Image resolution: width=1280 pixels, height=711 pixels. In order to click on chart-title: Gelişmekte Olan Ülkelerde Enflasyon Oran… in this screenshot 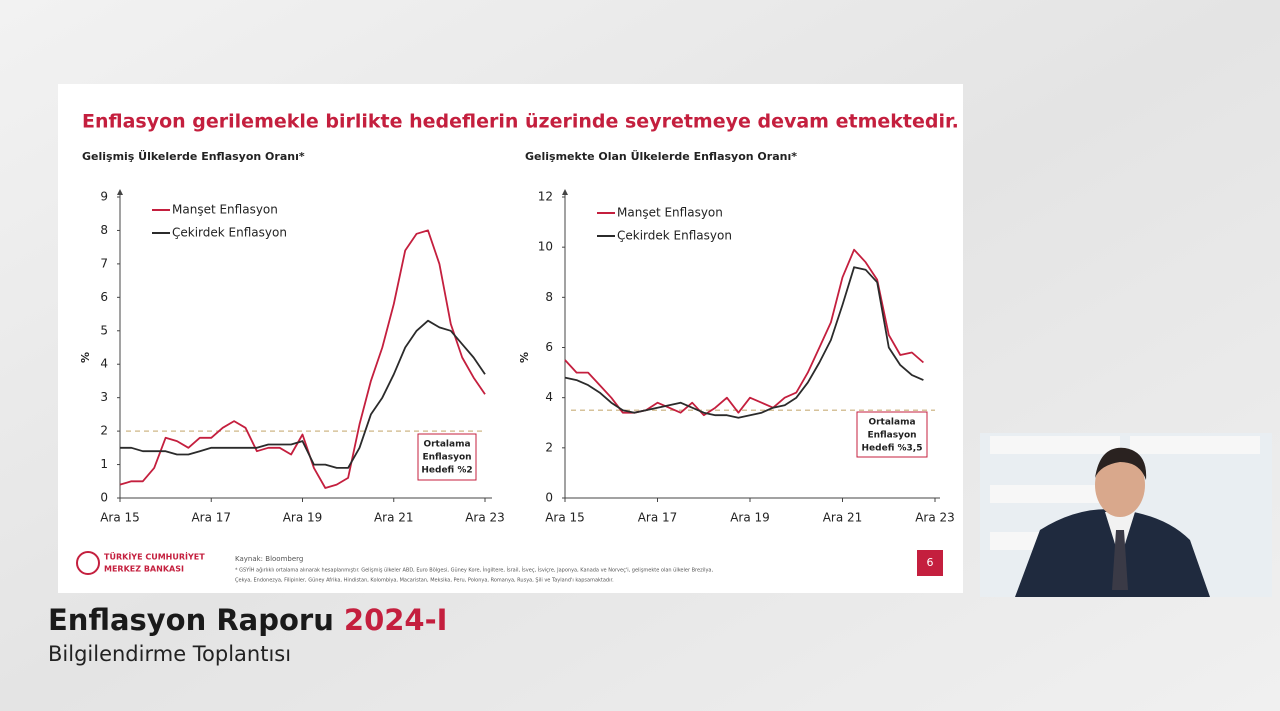, I will do `click(661, 156)`.